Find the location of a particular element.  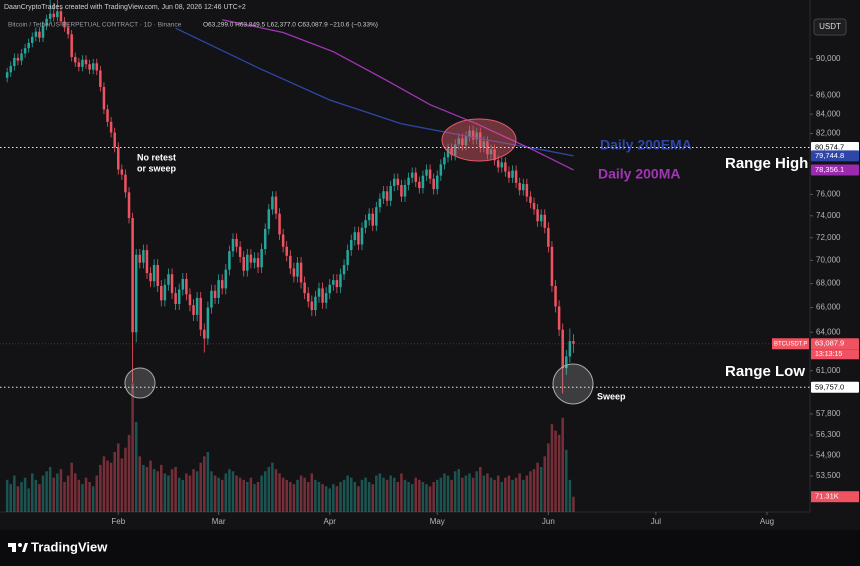

x-tick-label: Apr is located at coordinates (330, 521).